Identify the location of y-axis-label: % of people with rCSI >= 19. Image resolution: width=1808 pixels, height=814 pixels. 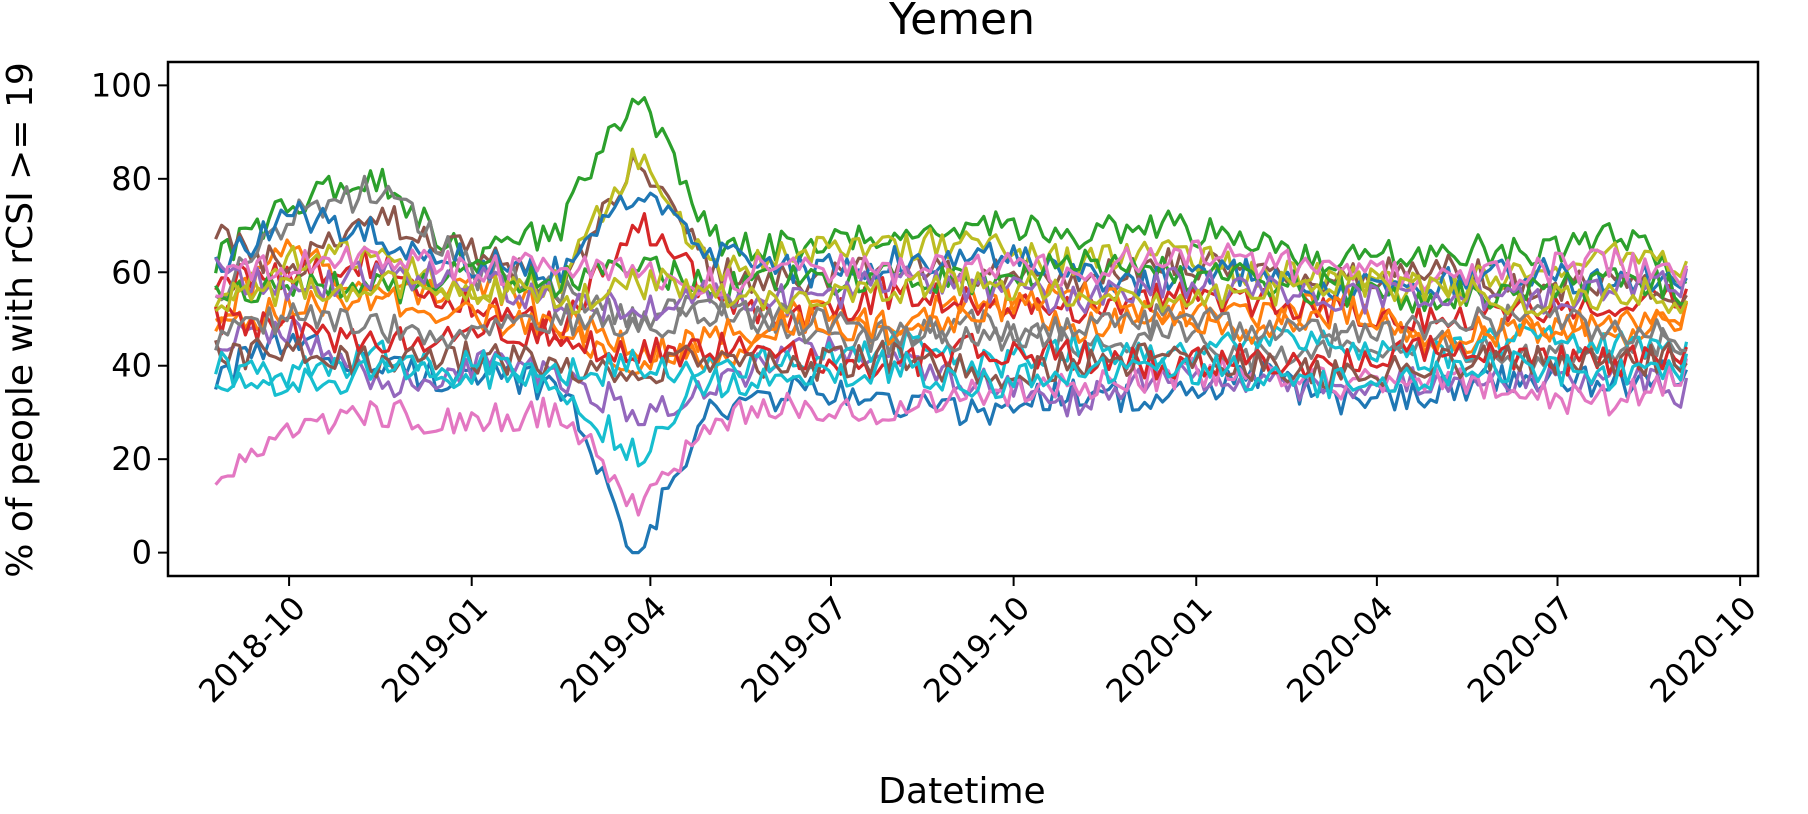
(20, 320).